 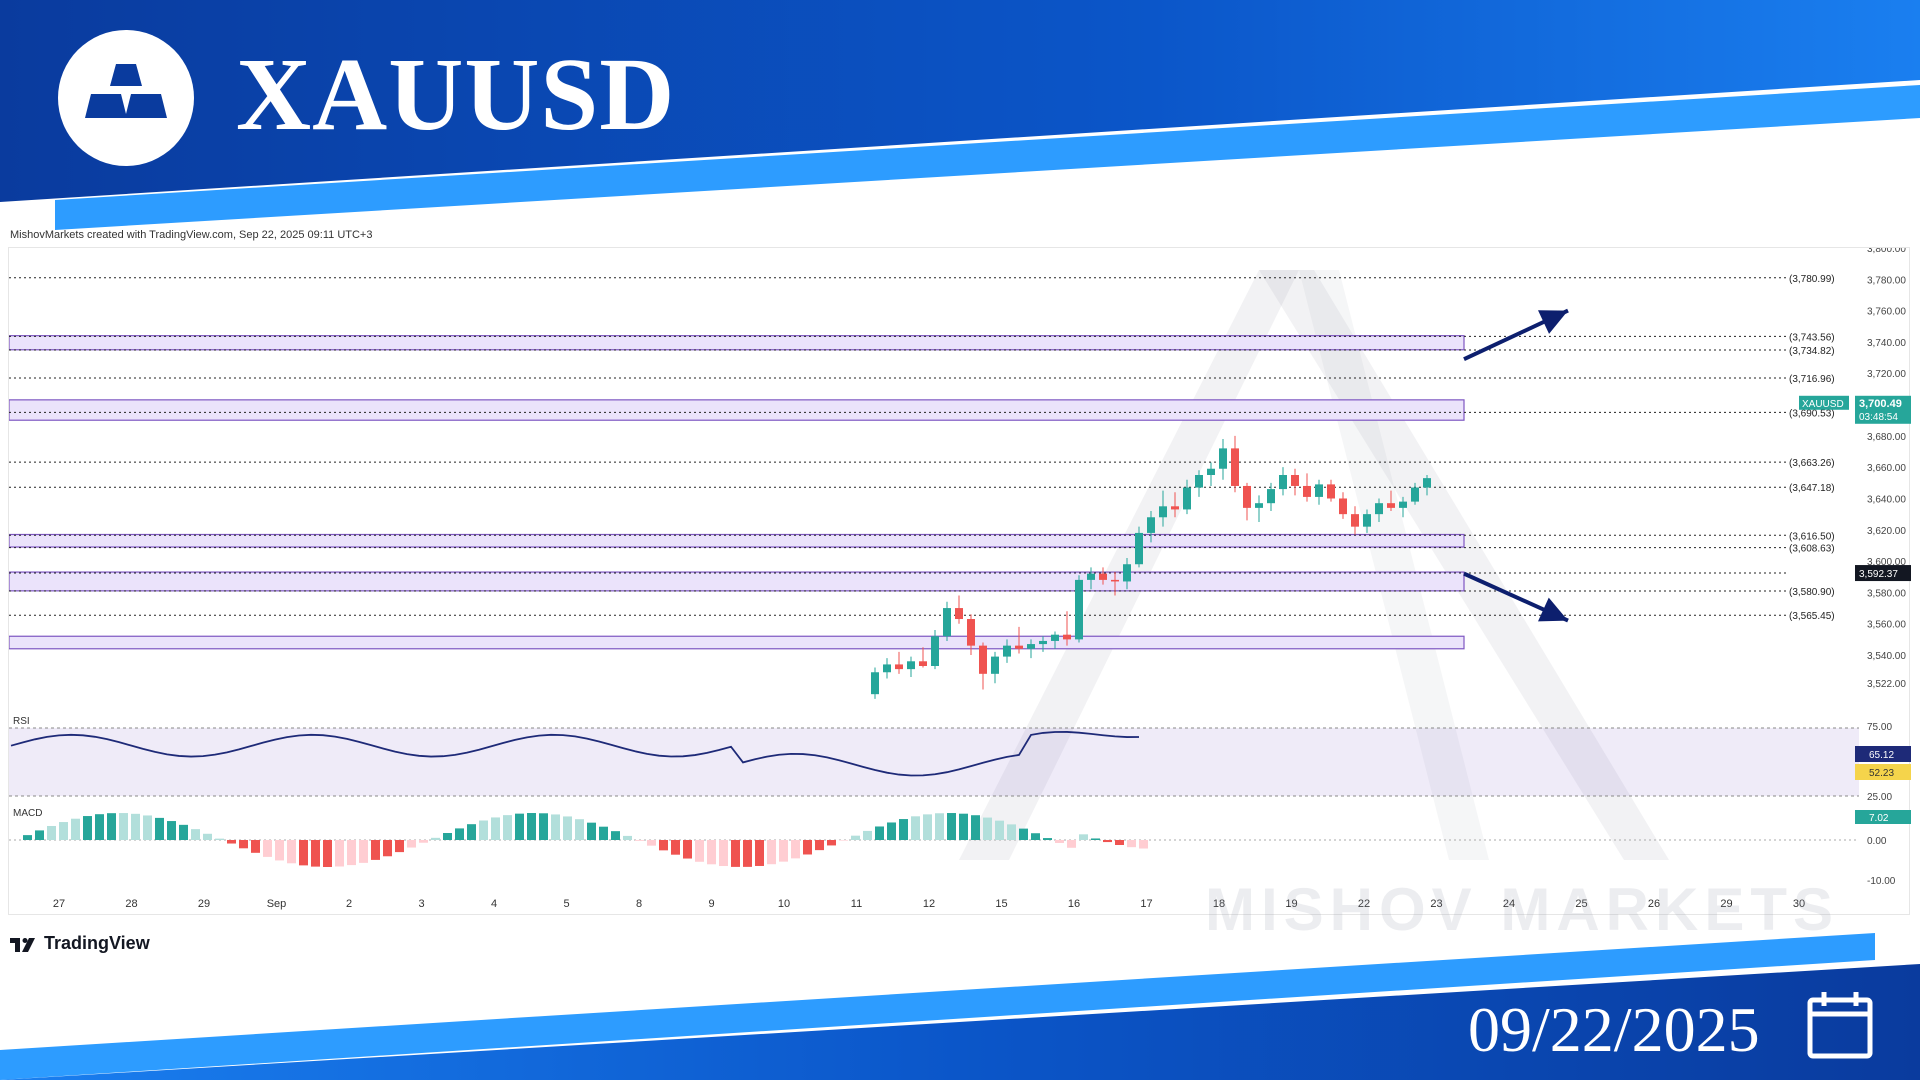 I want to click on x-tick-label: 27, so click(x=59, y=904).